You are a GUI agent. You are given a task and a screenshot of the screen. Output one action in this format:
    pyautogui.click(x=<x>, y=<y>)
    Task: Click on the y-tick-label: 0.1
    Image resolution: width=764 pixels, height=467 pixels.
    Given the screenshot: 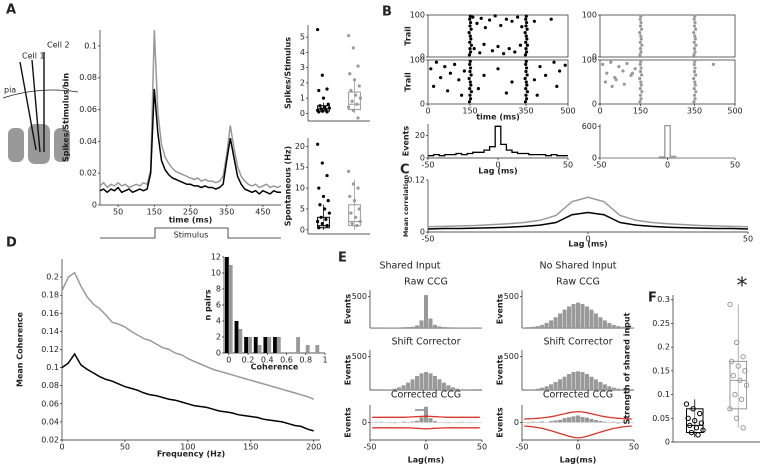 What is the action you would take?
    pyautogui.click(x=663, y=394)
    